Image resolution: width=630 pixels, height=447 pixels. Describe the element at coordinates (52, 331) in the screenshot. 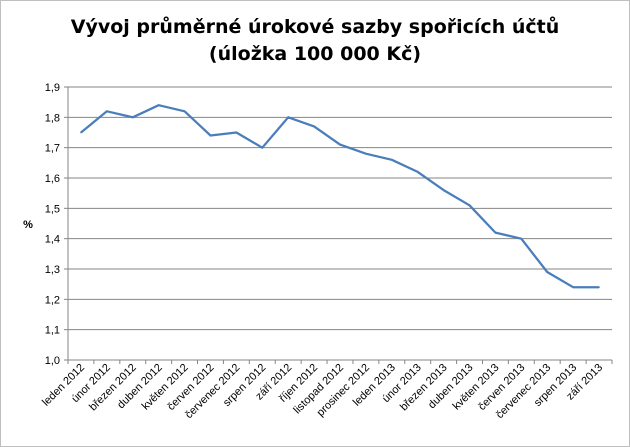

I see `y-tick-label: 1,1` at that location.